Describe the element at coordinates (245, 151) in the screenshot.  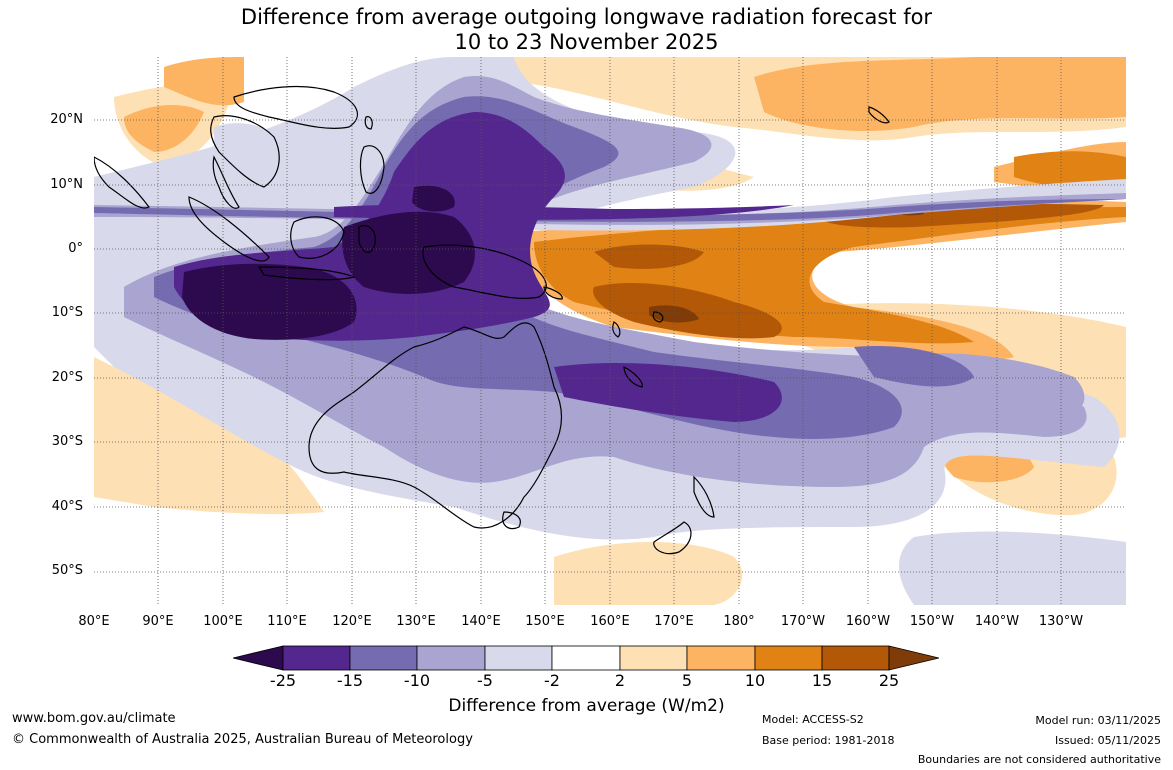
I see `coastline-indochina` at that location.